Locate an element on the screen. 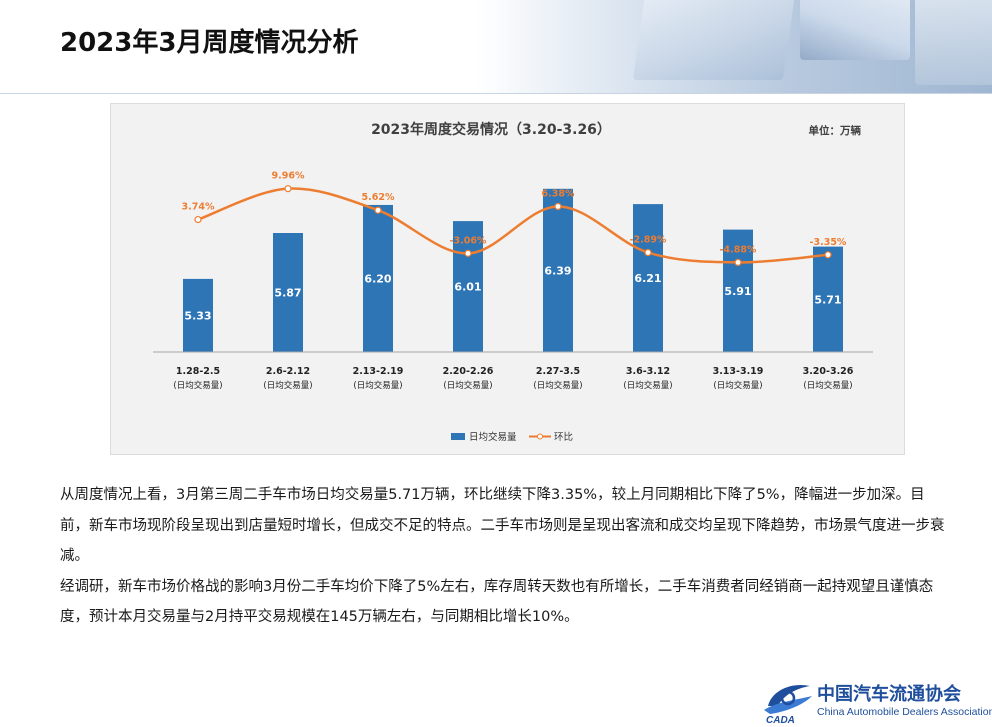 The image size is (992, 727). x-tick-label: 3.6-3.12 is located at coordinates (648, 371).